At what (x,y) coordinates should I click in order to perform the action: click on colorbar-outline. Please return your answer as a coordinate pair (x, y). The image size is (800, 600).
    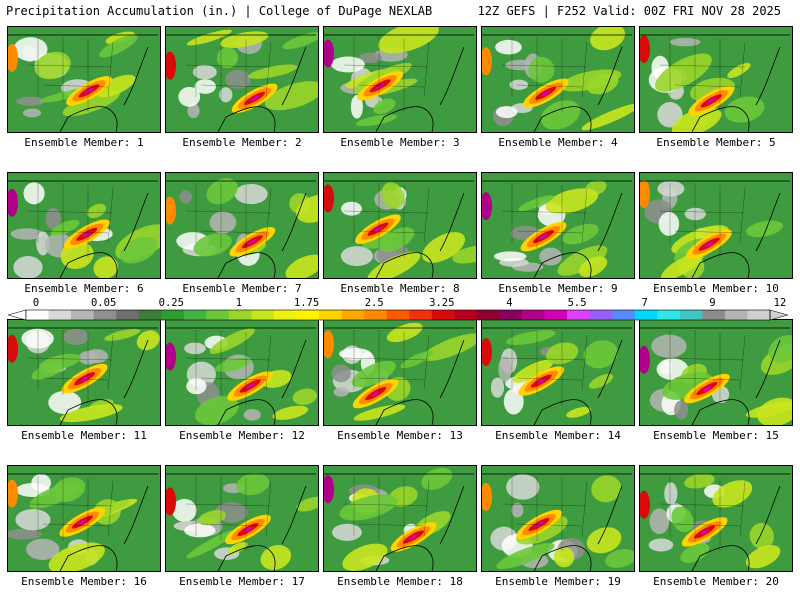
    Looking at the image, I should click on (398, 315).